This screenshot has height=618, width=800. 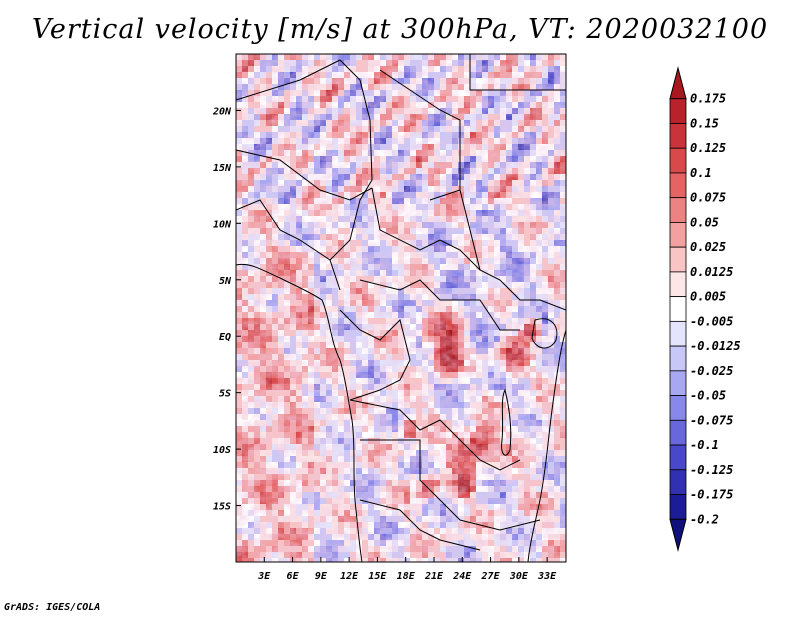 I want to click on y-tick-label: 5S, so click(x=225, y=394).